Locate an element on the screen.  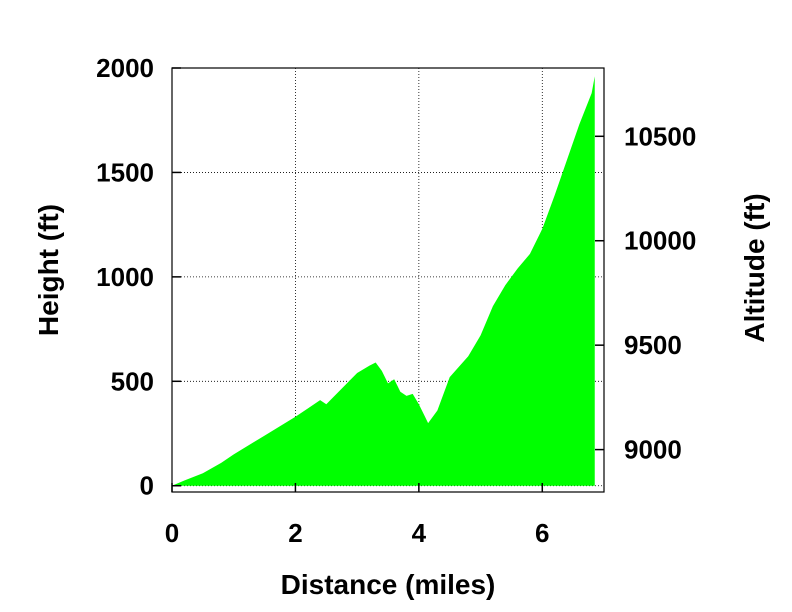
y-tick-label: 0 is located at coordinates (147, 486).